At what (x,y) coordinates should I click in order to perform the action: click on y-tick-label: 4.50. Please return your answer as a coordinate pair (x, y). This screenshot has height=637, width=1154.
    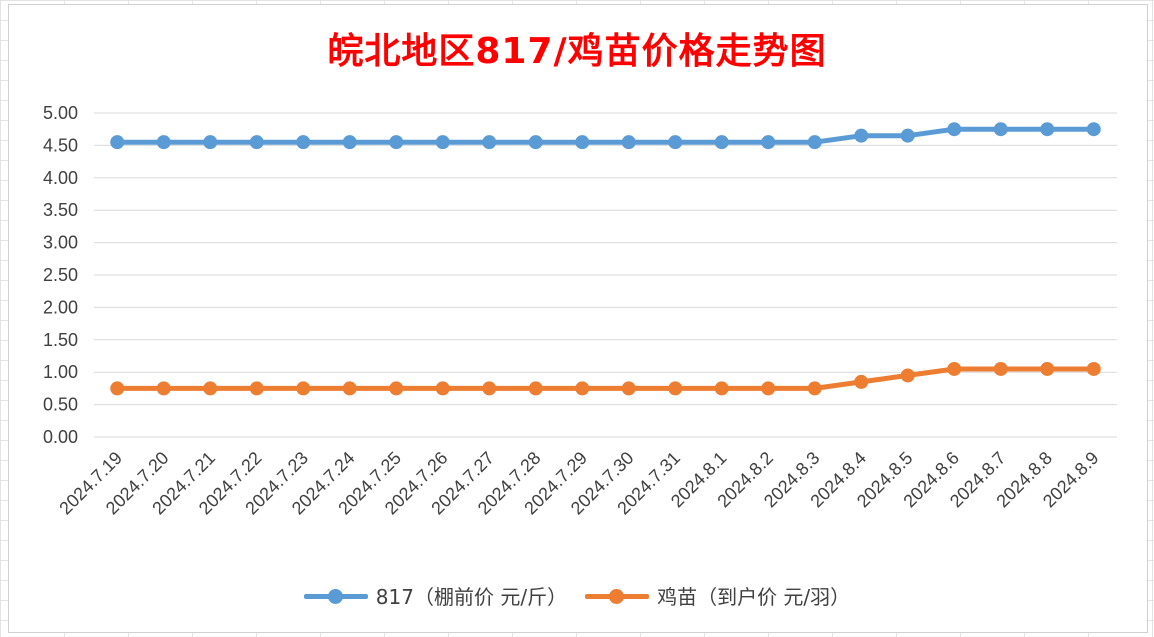
    Looking at the image, I should click on (60, 145).